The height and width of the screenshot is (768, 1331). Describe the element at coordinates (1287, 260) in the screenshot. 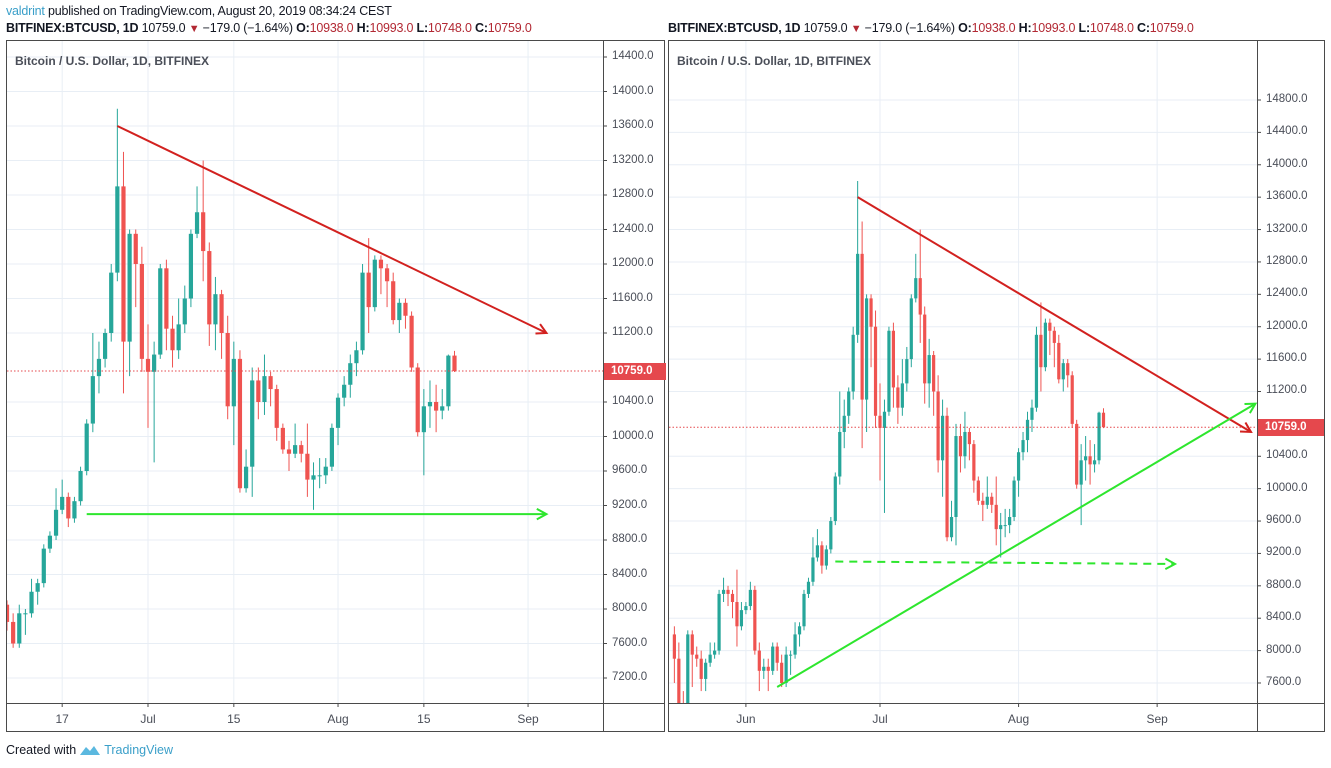

I see `y-axis-label: 12800.0` at that location.